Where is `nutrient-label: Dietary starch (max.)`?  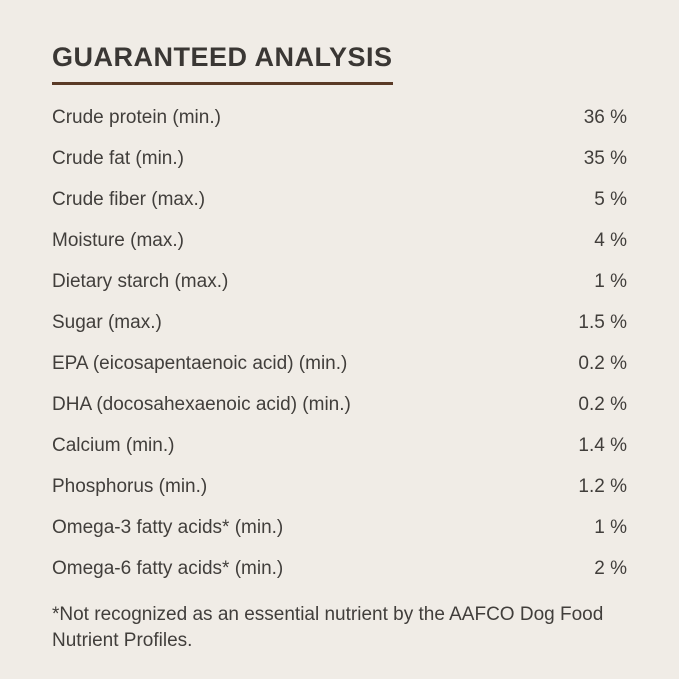 nutrient-label: Dietary starch (max.) is located at coordinates (140, 281).